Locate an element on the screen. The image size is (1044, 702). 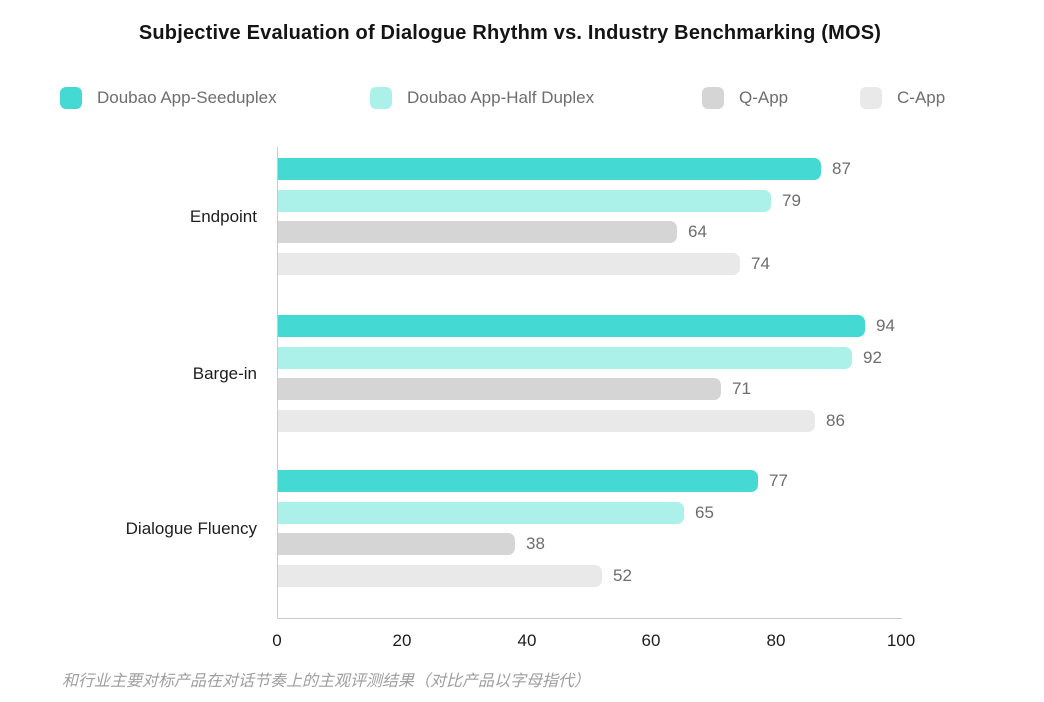
x-axis: 0 20 40 60 80 100 is located at coordinates (522, 643).